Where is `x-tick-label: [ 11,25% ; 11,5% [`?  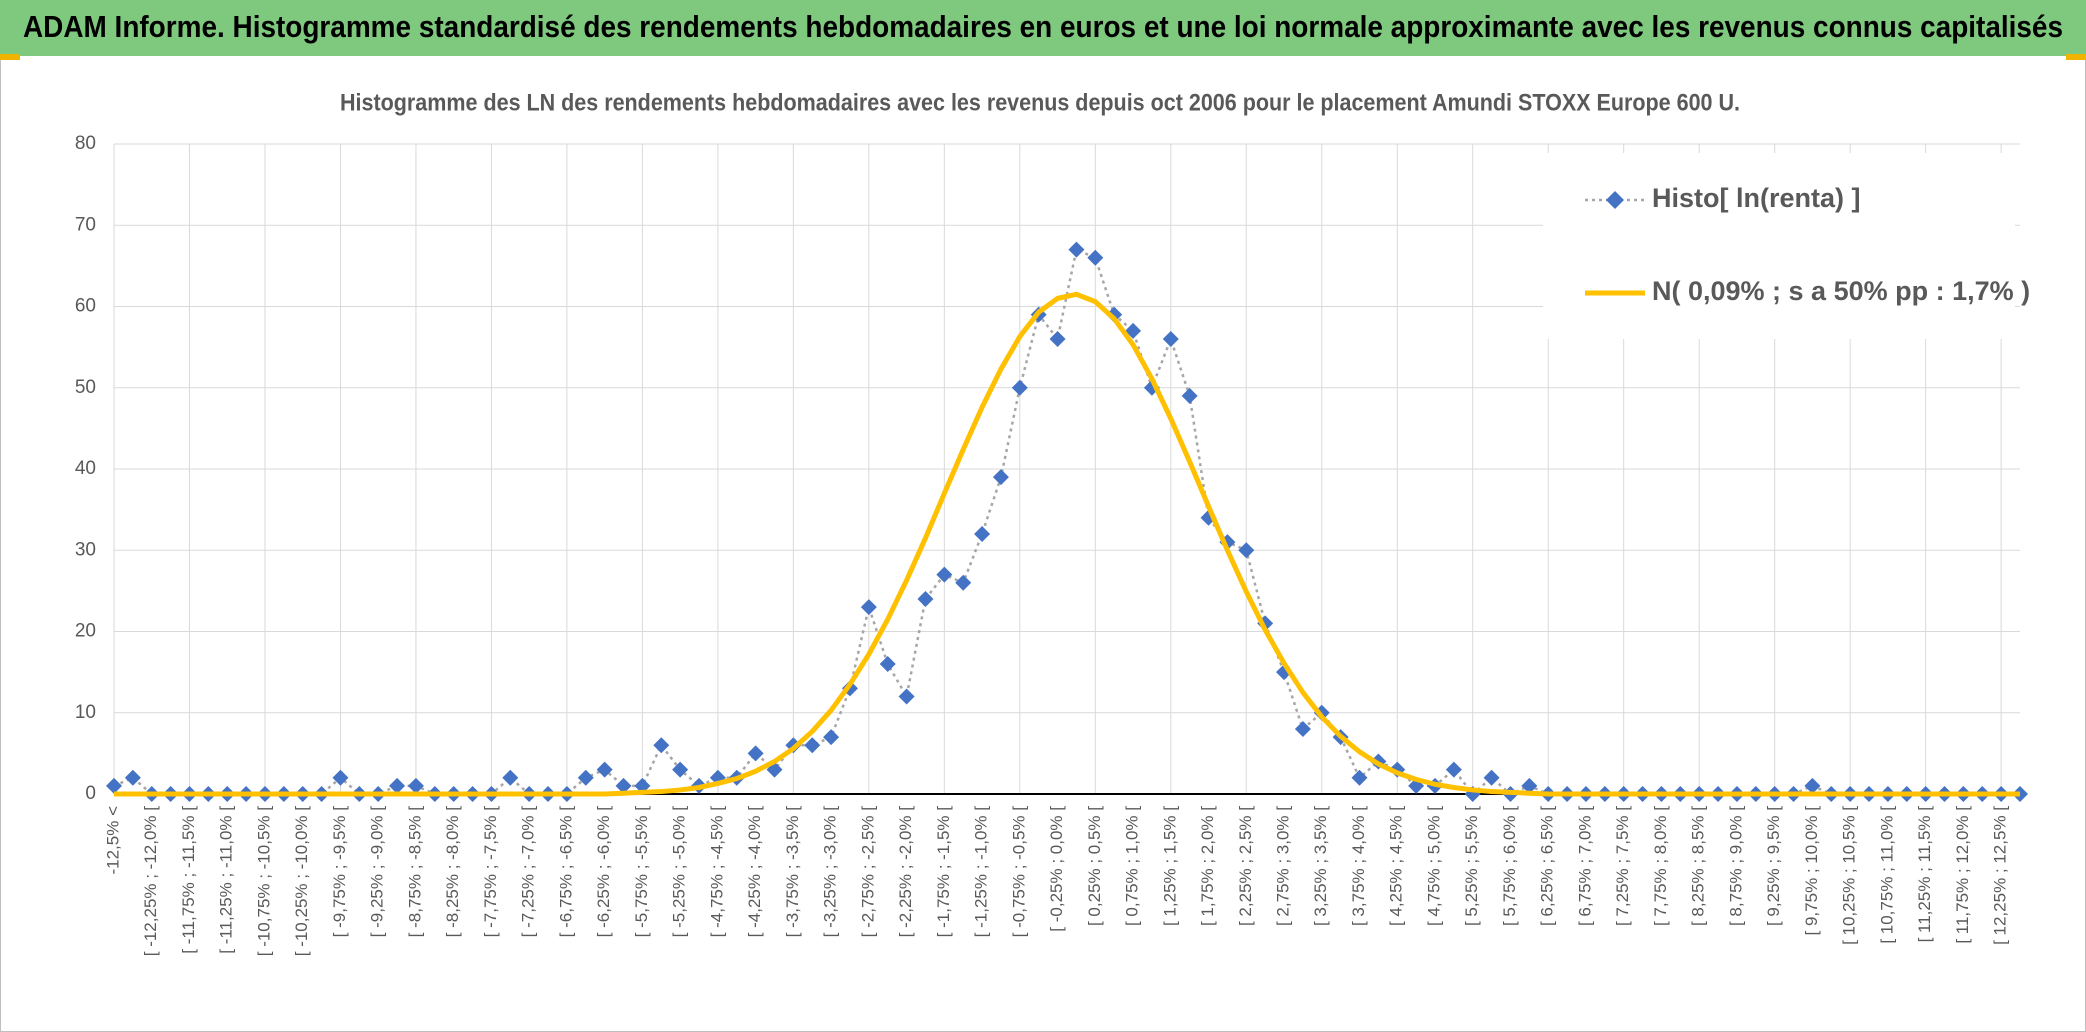 x-tick-label: [ 11,25% ; 11,5% [ is located at coordinates (1924, 874).